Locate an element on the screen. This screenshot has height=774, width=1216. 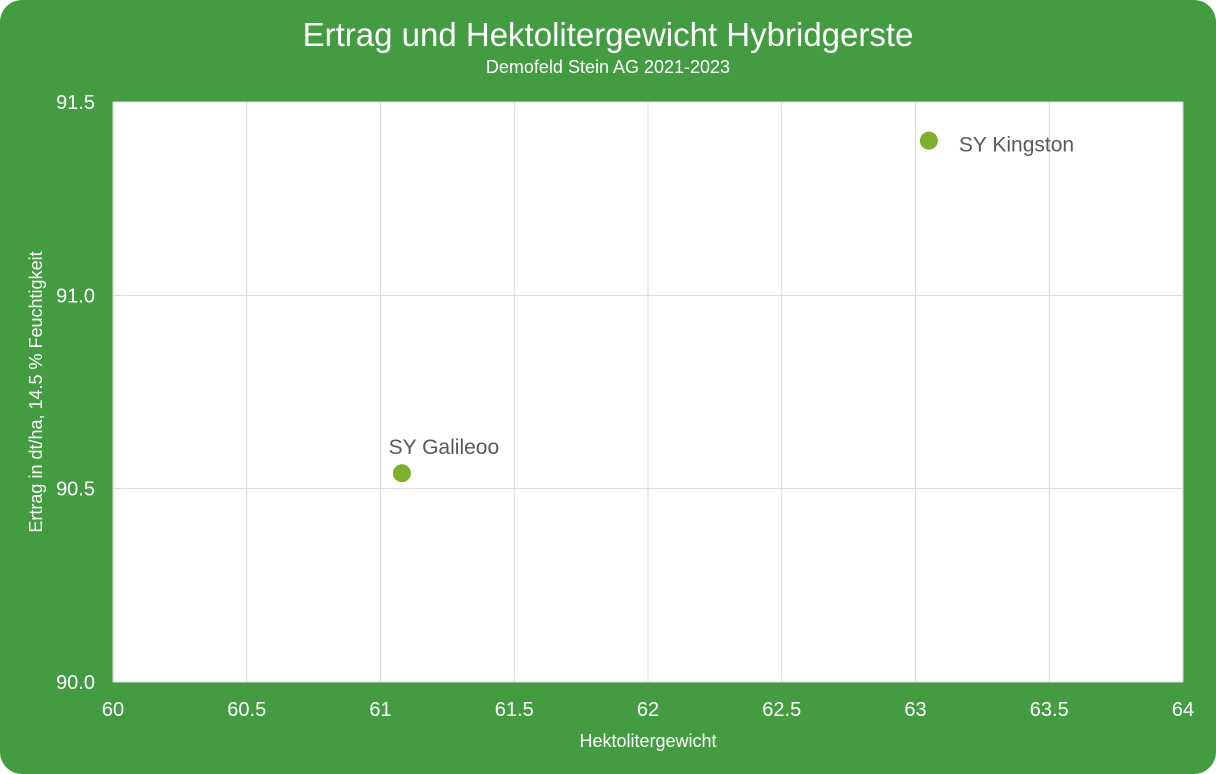
y-tick-label: 91.5 is located at coordinates (75, 103).